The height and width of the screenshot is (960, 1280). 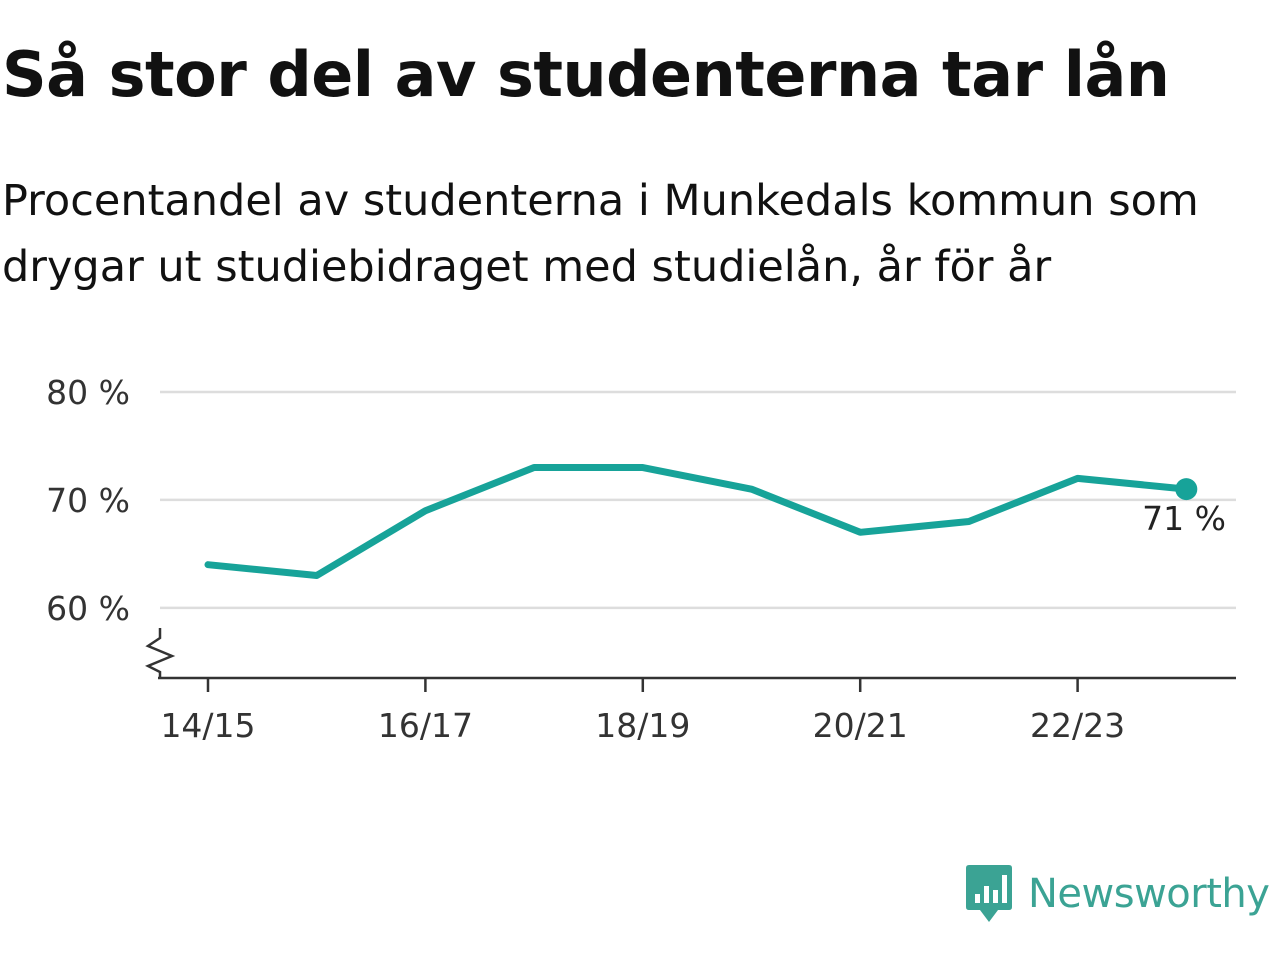 I want to click on series-line, so click(x=697, y=521).